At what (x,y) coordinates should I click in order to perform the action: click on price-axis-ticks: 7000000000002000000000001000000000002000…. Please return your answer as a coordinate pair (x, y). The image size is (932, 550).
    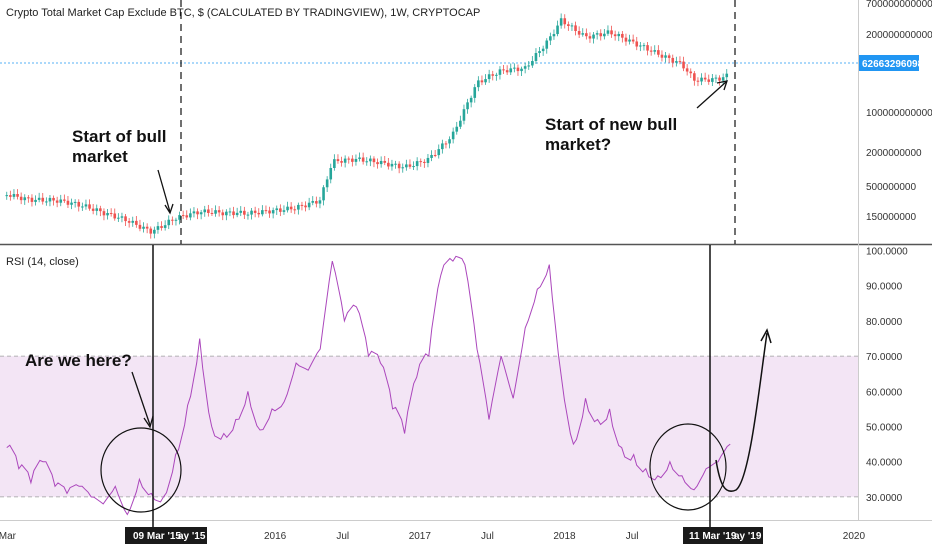
    Looking at the image, I should click on (899, 111).